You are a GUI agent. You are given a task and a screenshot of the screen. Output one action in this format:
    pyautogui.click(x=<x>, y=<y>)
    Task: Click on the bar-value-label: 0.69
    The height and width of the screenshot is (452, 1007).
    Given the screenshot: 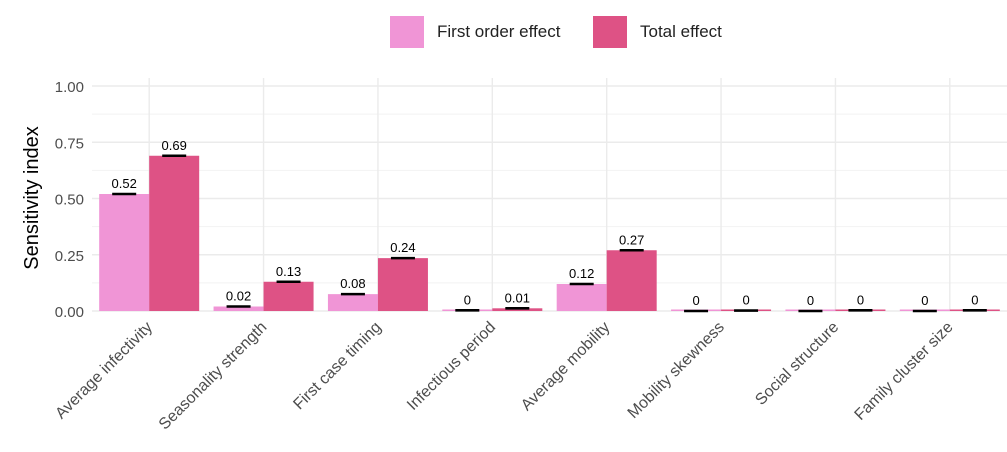 What is the action you would take?
    pyautogui.click(x=174, y=145)
    